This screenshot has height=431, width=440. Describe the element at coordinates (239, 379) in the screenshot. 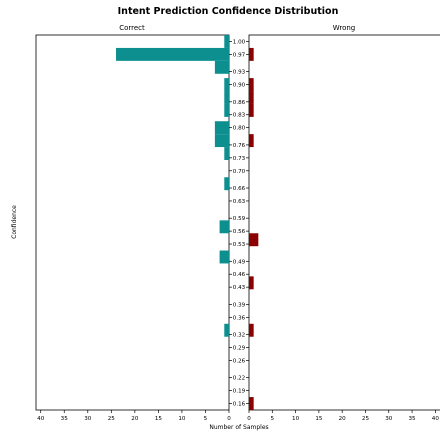

I see `y-tick-label: 0.22` at that location.